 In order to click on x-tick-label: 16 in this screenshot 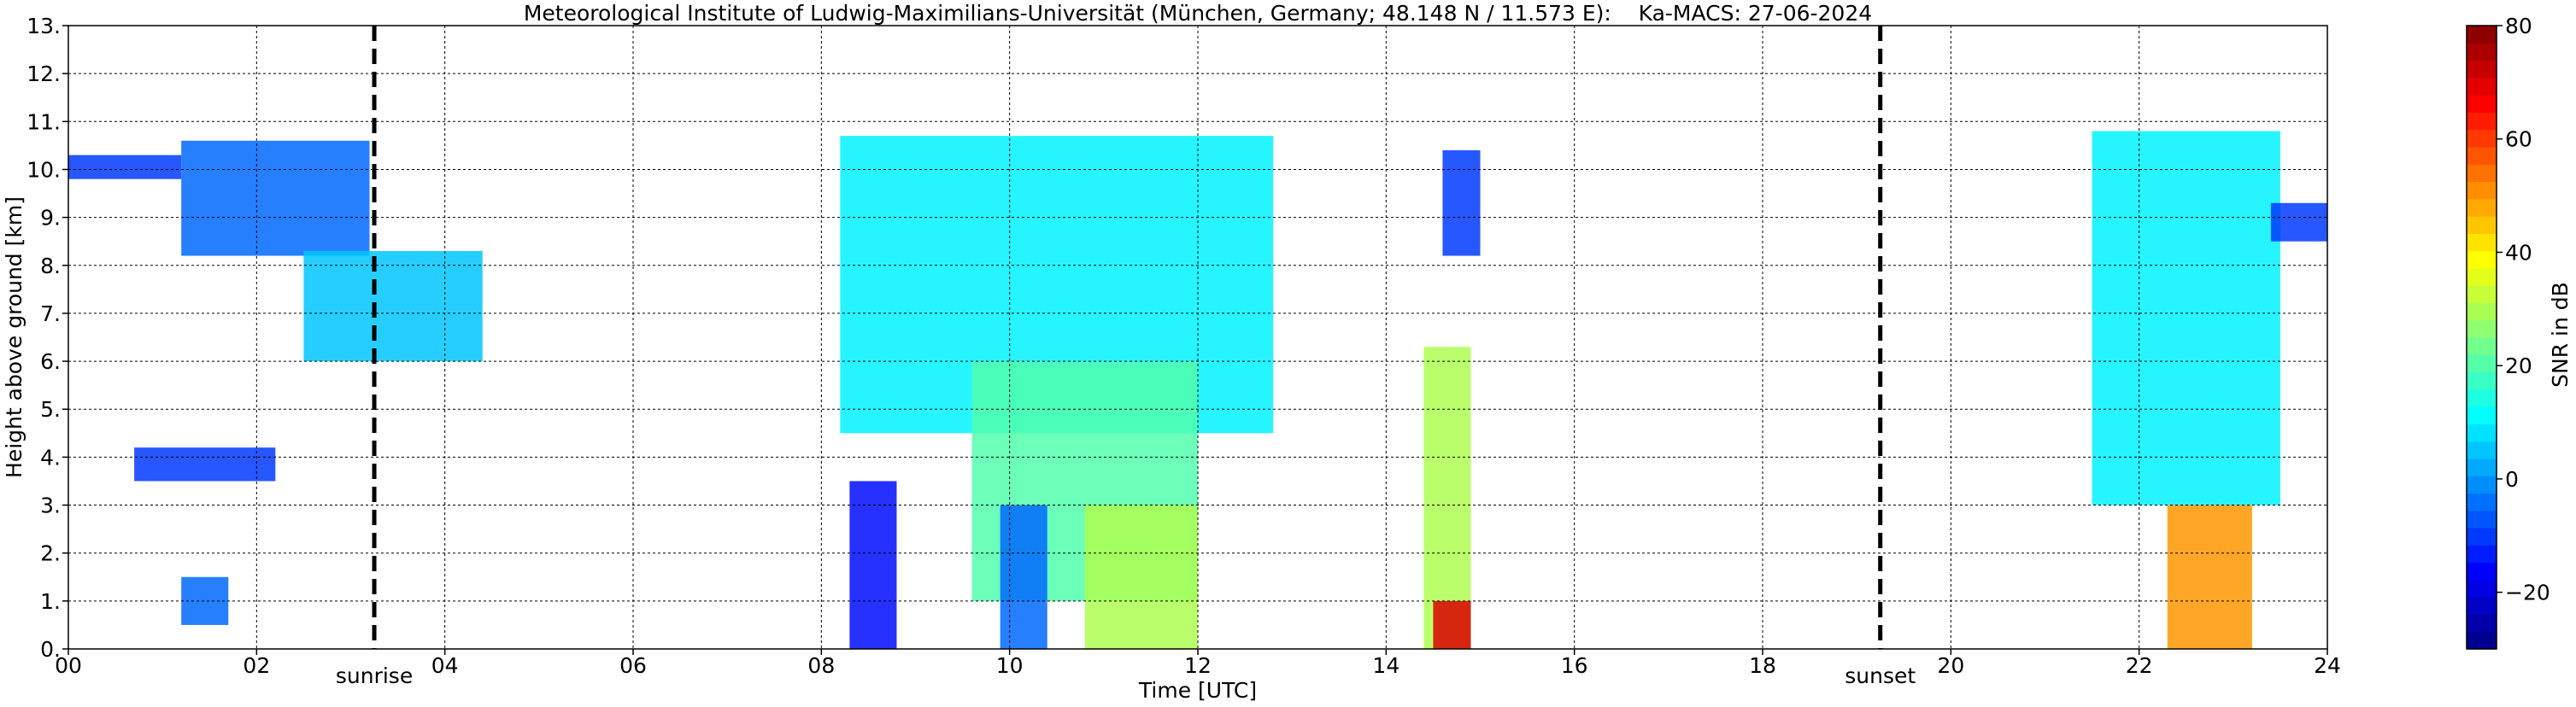, I will do `click(1574, 665)`.